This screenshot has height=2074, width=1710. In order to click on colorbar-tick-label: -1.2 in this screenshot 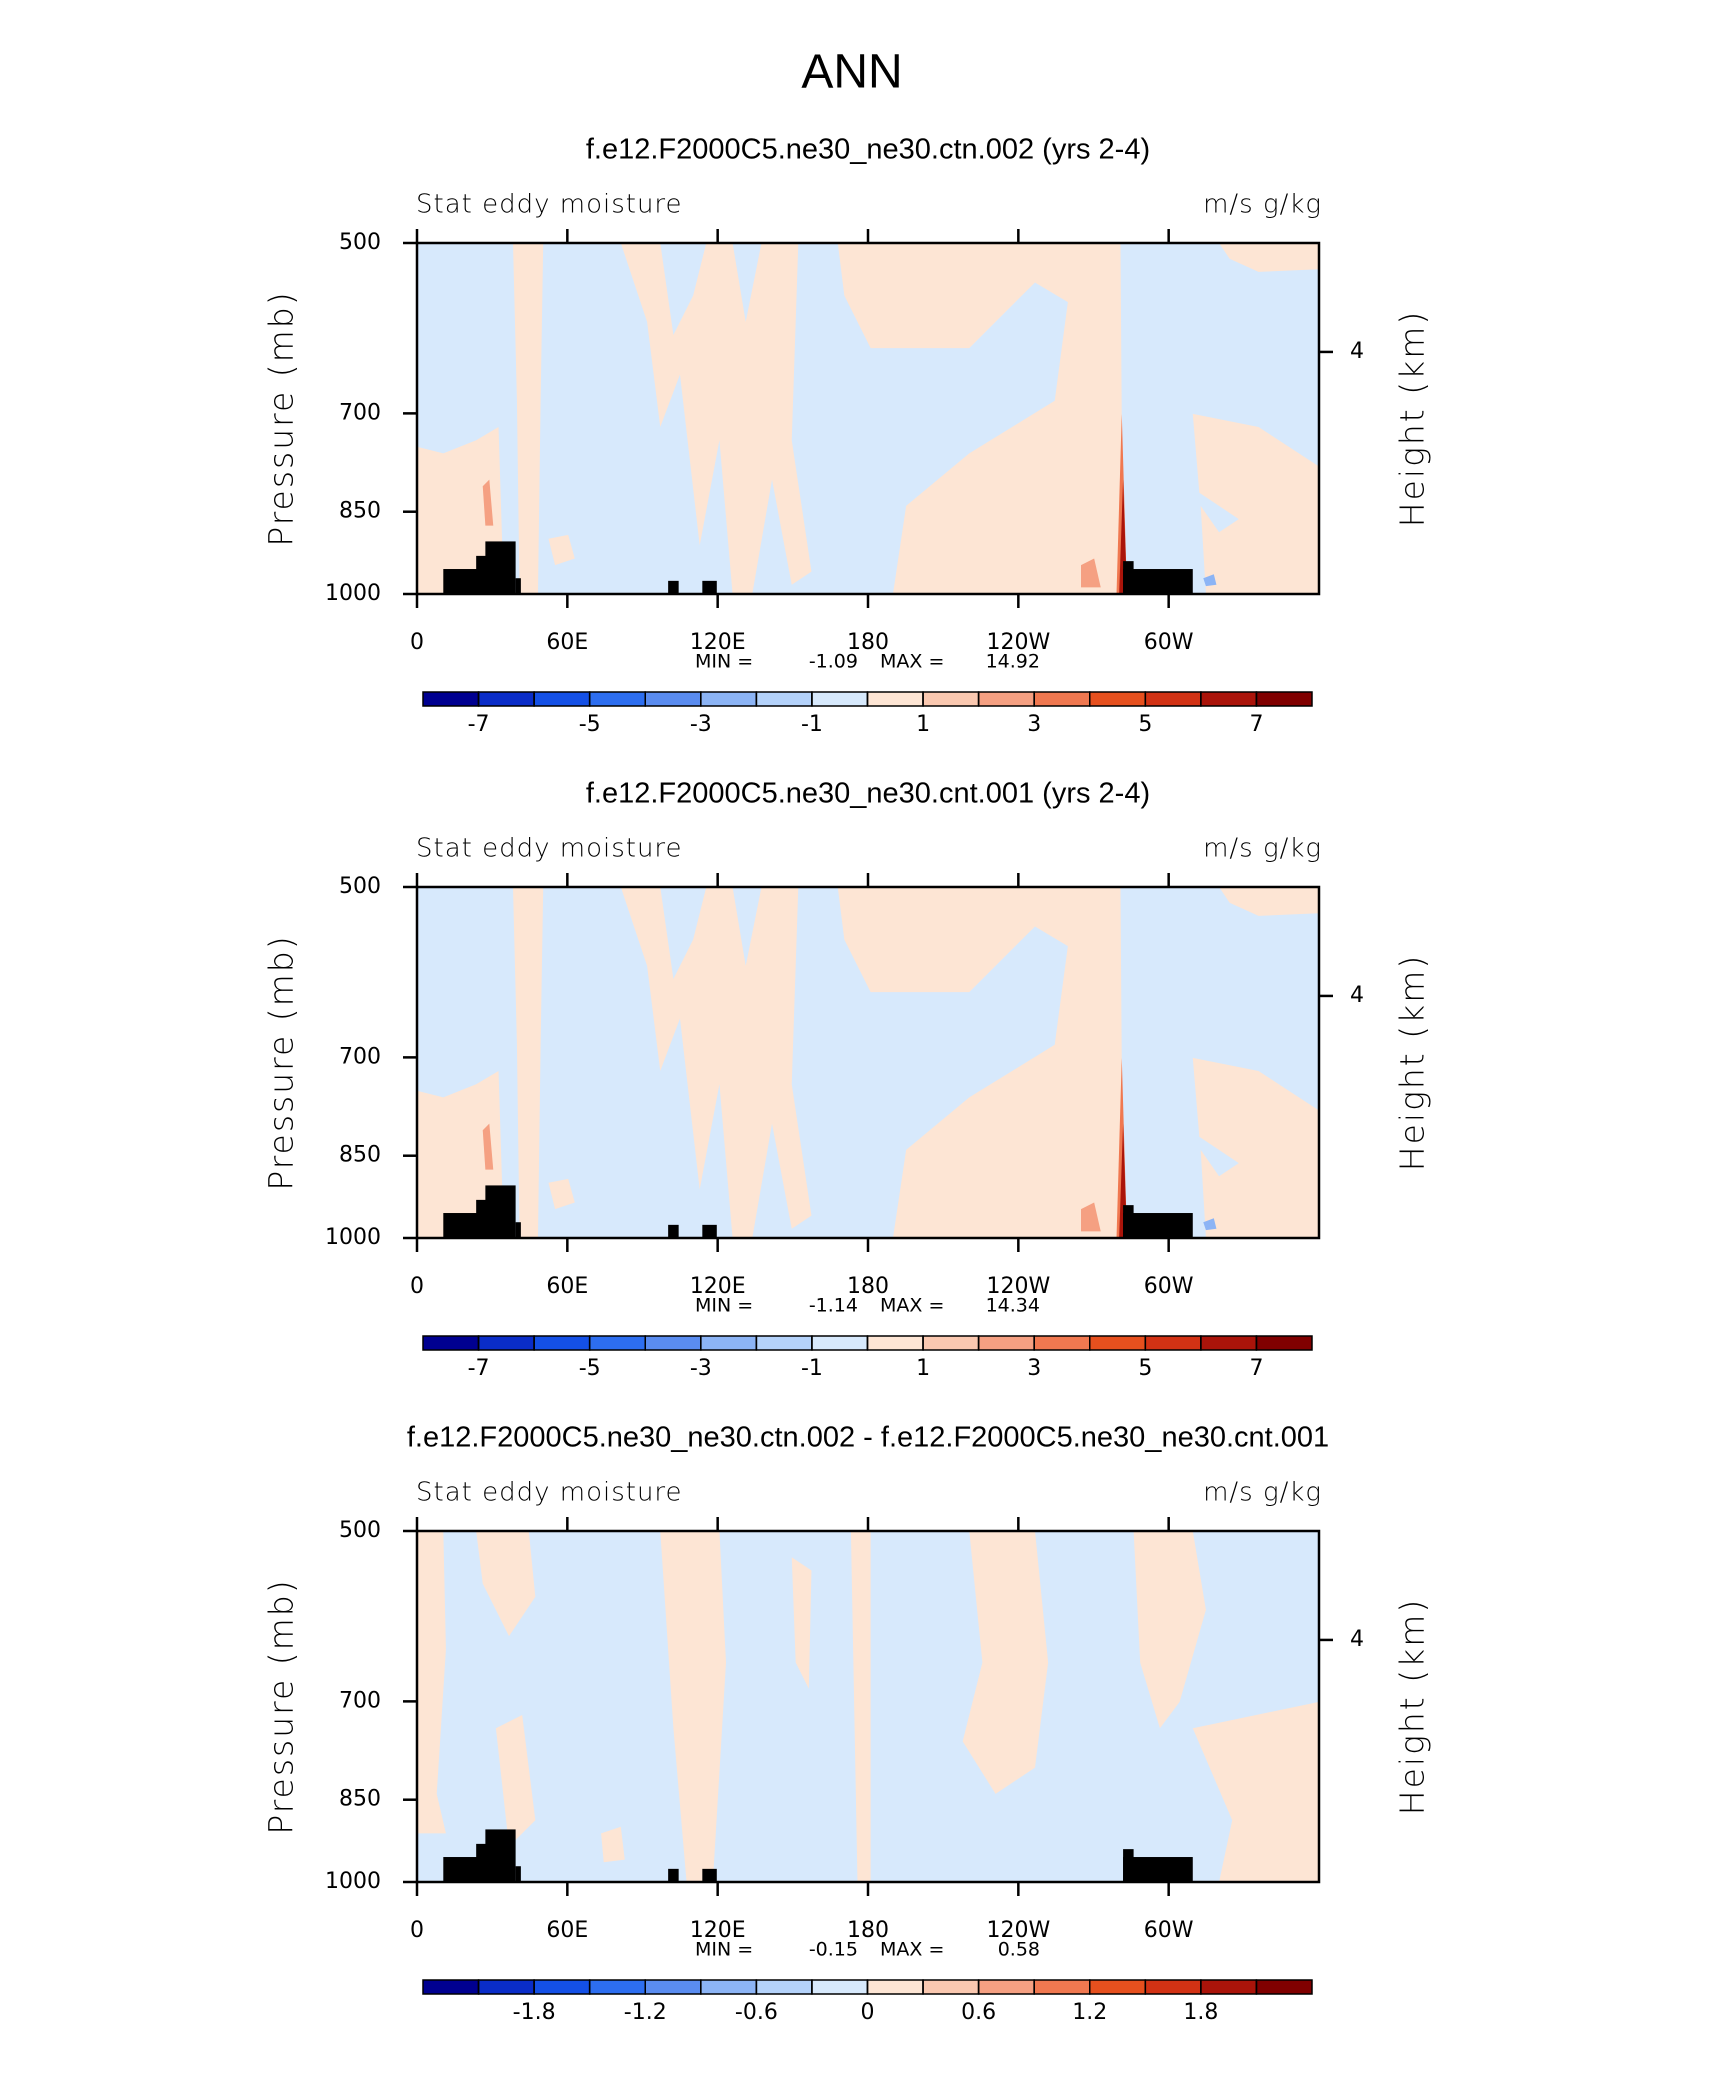, I will do `click(645, 2012)`.